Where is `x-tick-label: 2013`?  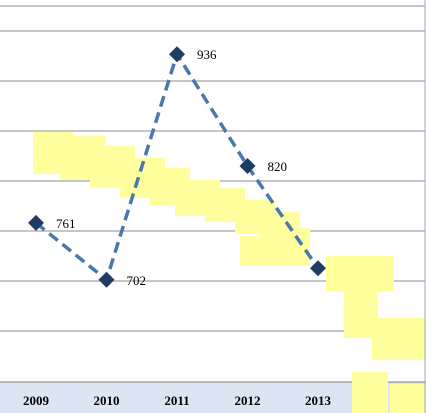 x-tick-label: 2013 is located at coordinates (318, 400).